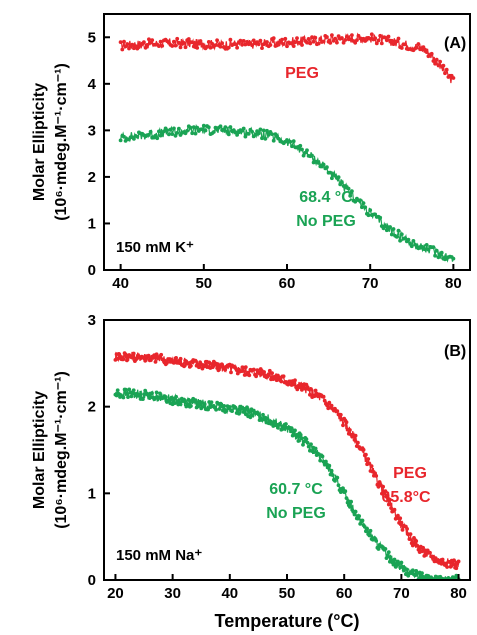 The width and height of the screenshot is (477, 635). I want to click on panel-b-nopeg-tm-label: 60.7 °C, so click(296, 489).